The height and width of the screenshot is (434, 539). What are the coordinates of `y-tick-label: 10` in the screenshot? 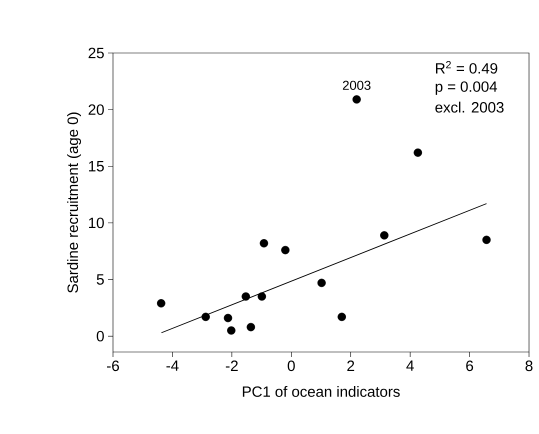 It's located at (96, 223).